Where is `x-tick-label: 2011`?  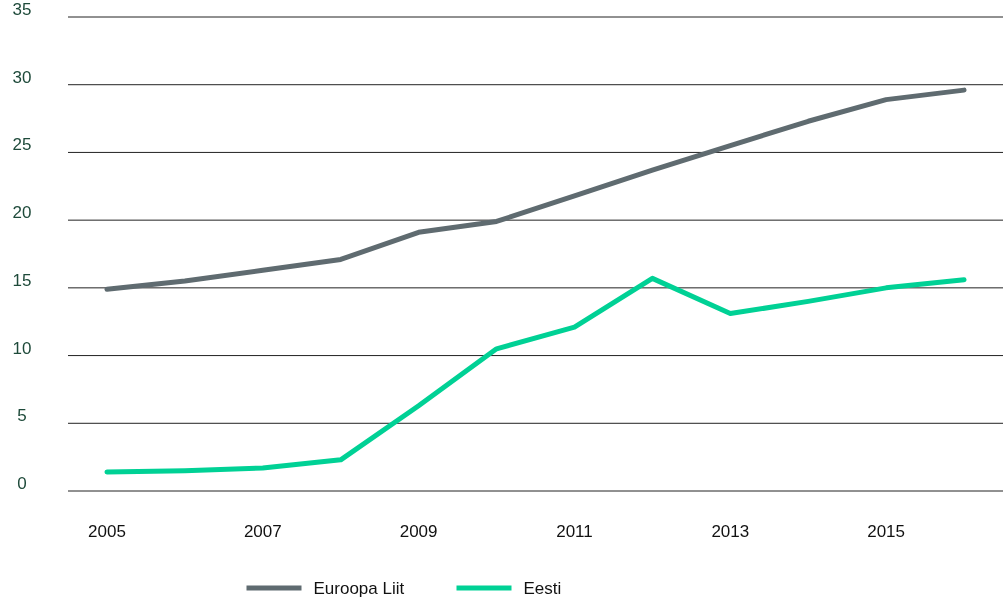
x-tick-label: 2011 is located at coordinates (574, 531).